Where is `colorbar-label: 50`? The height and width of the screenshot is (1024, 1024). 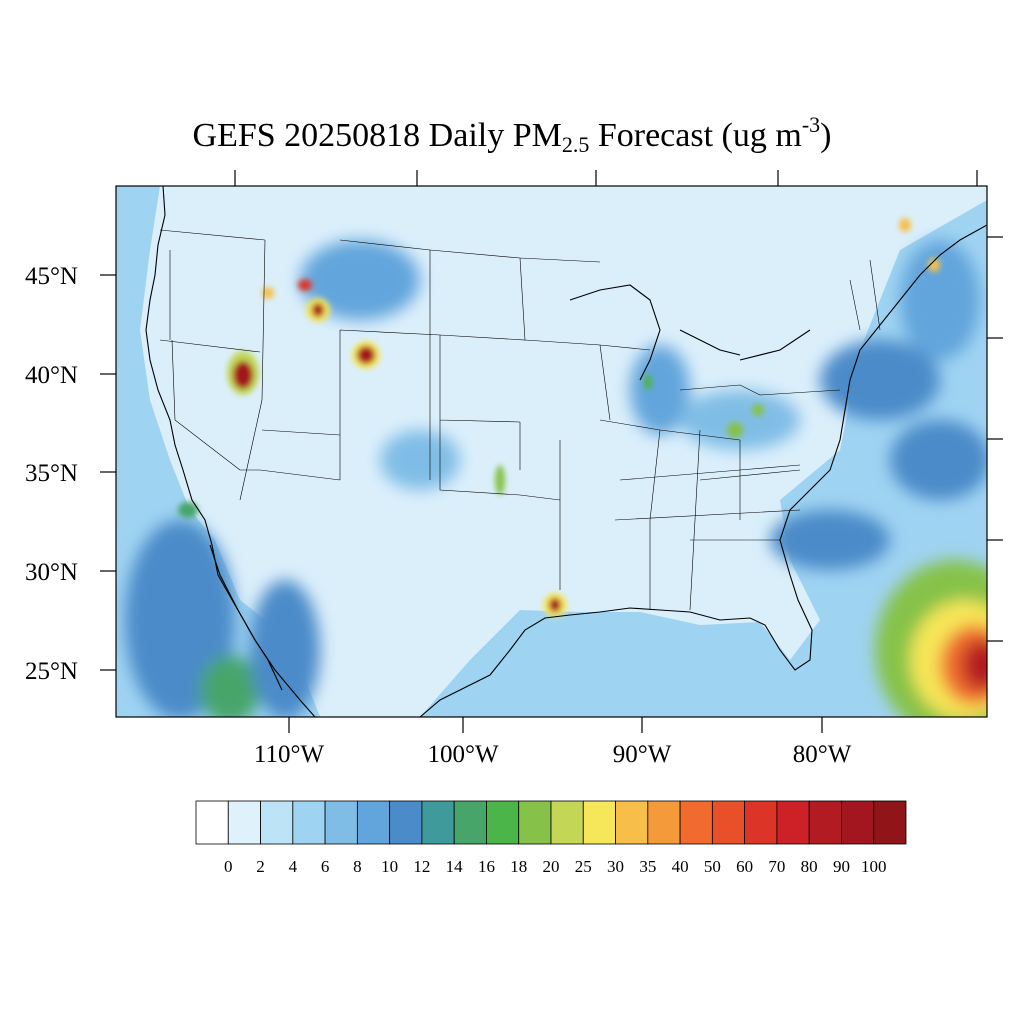 colorbar-label: 50 is located at coordinates (712, 866).